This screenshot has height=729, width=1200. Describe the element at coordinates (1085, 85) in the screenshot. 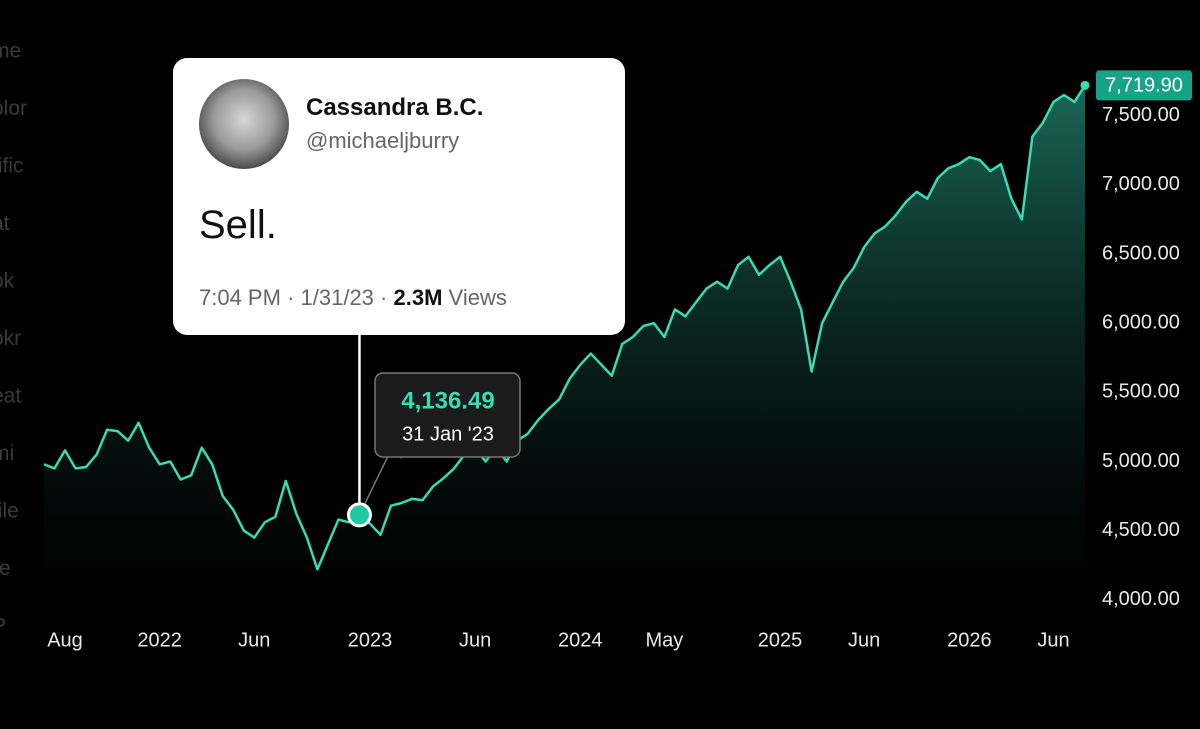

I see `end-point` at that location.